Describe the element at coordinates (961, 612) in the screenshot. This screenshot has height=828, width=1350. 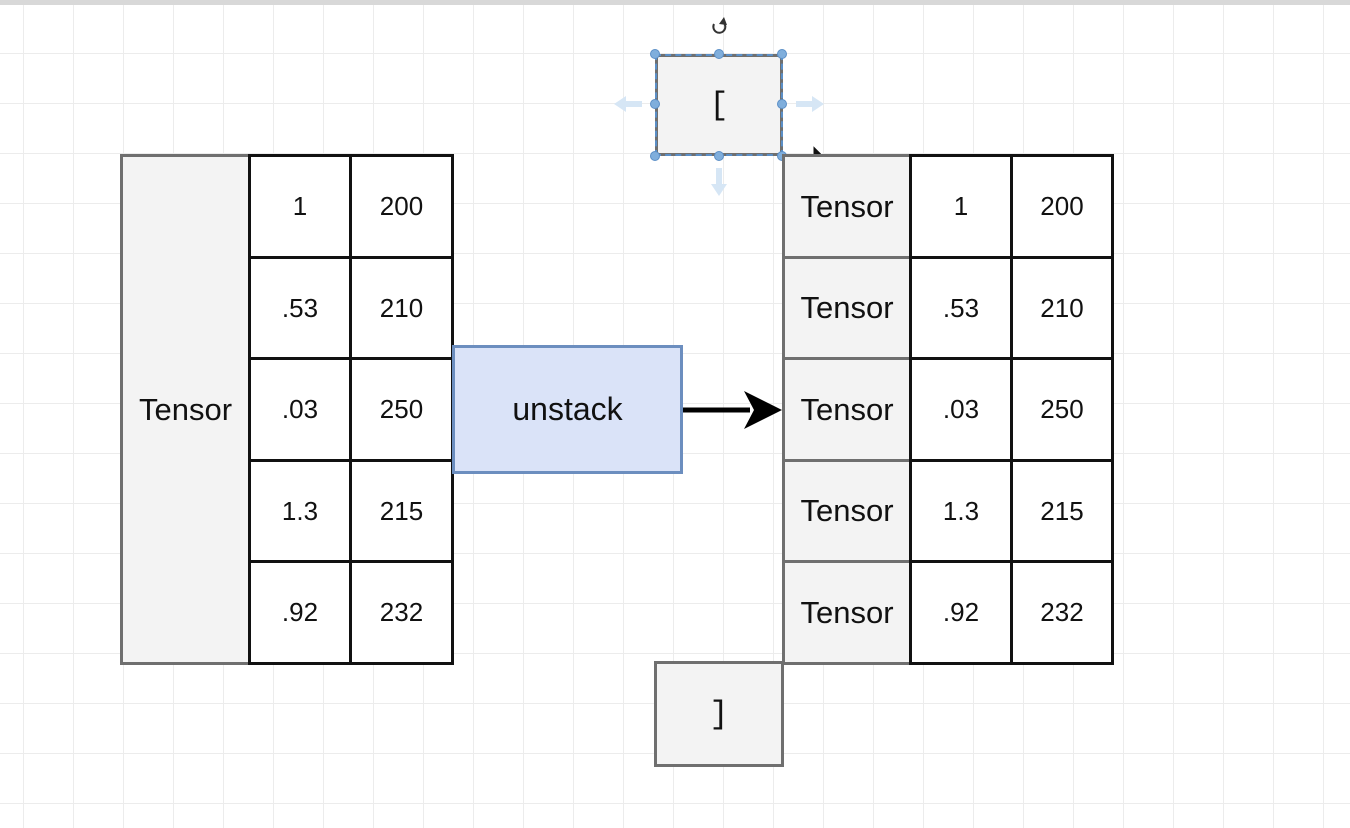
I see `result-cell: .92` at that location.